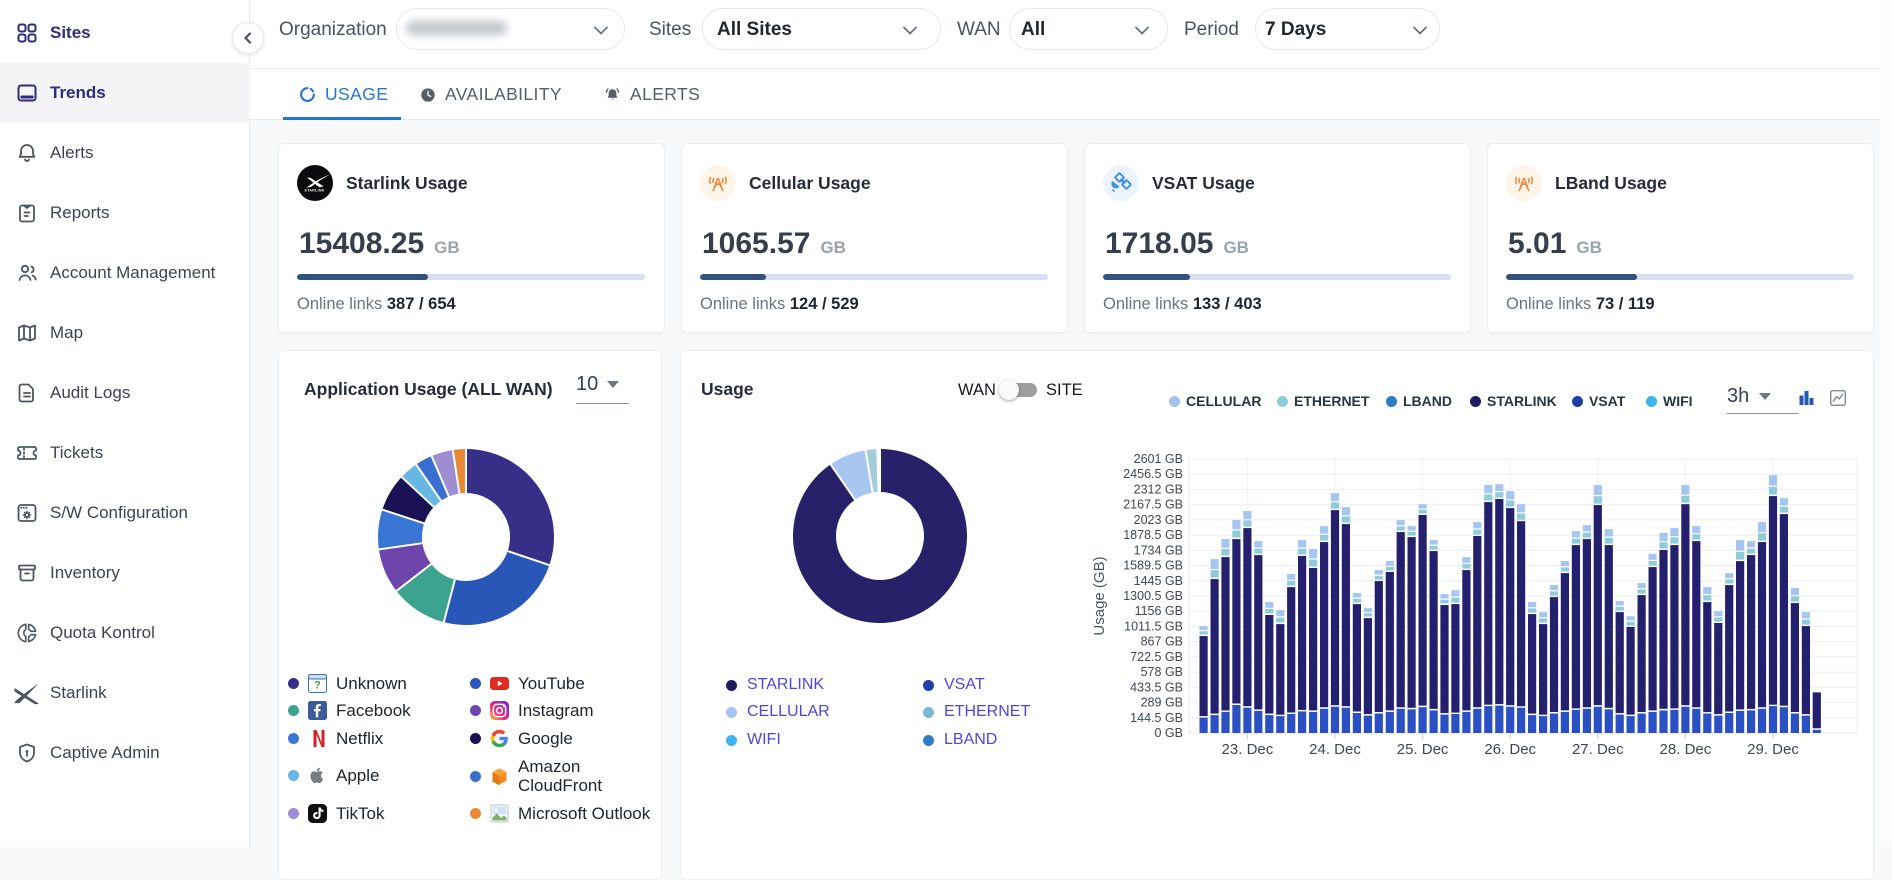 The width and height of the screenshot is (1892, 880). Describe the element at coordinates (1099, 595) in the screenshot. I see `svg-text: Usage (GB)` at that location.